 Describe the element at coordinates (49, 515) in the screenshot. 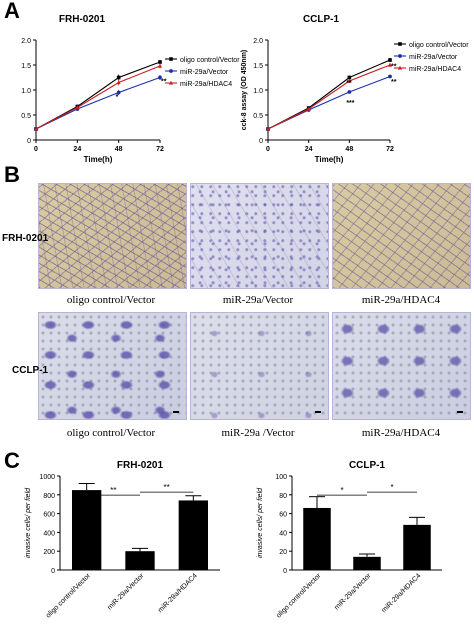

I see `y-tick-label: 600` at that location.